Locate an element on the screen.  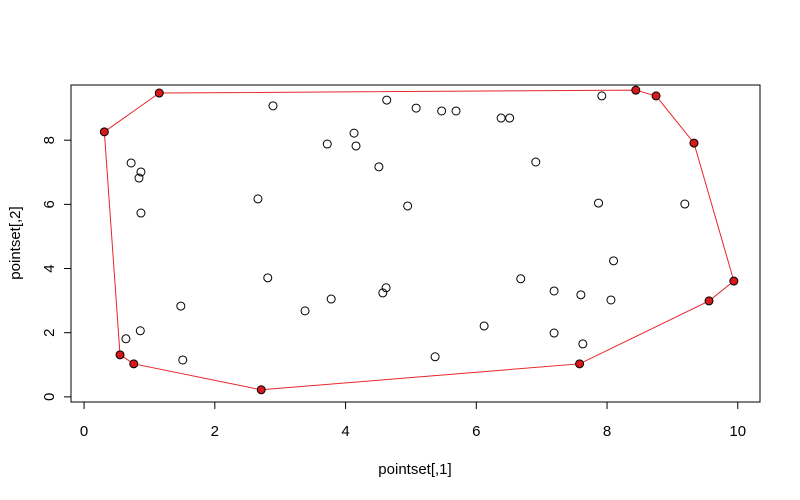
y-tick-label: 2 is located at coordinates (49, 333).